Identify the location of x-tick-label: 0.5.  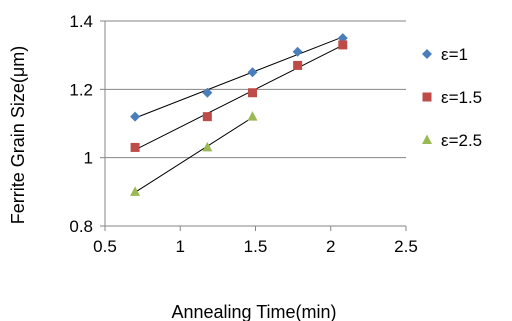
(105, 246).